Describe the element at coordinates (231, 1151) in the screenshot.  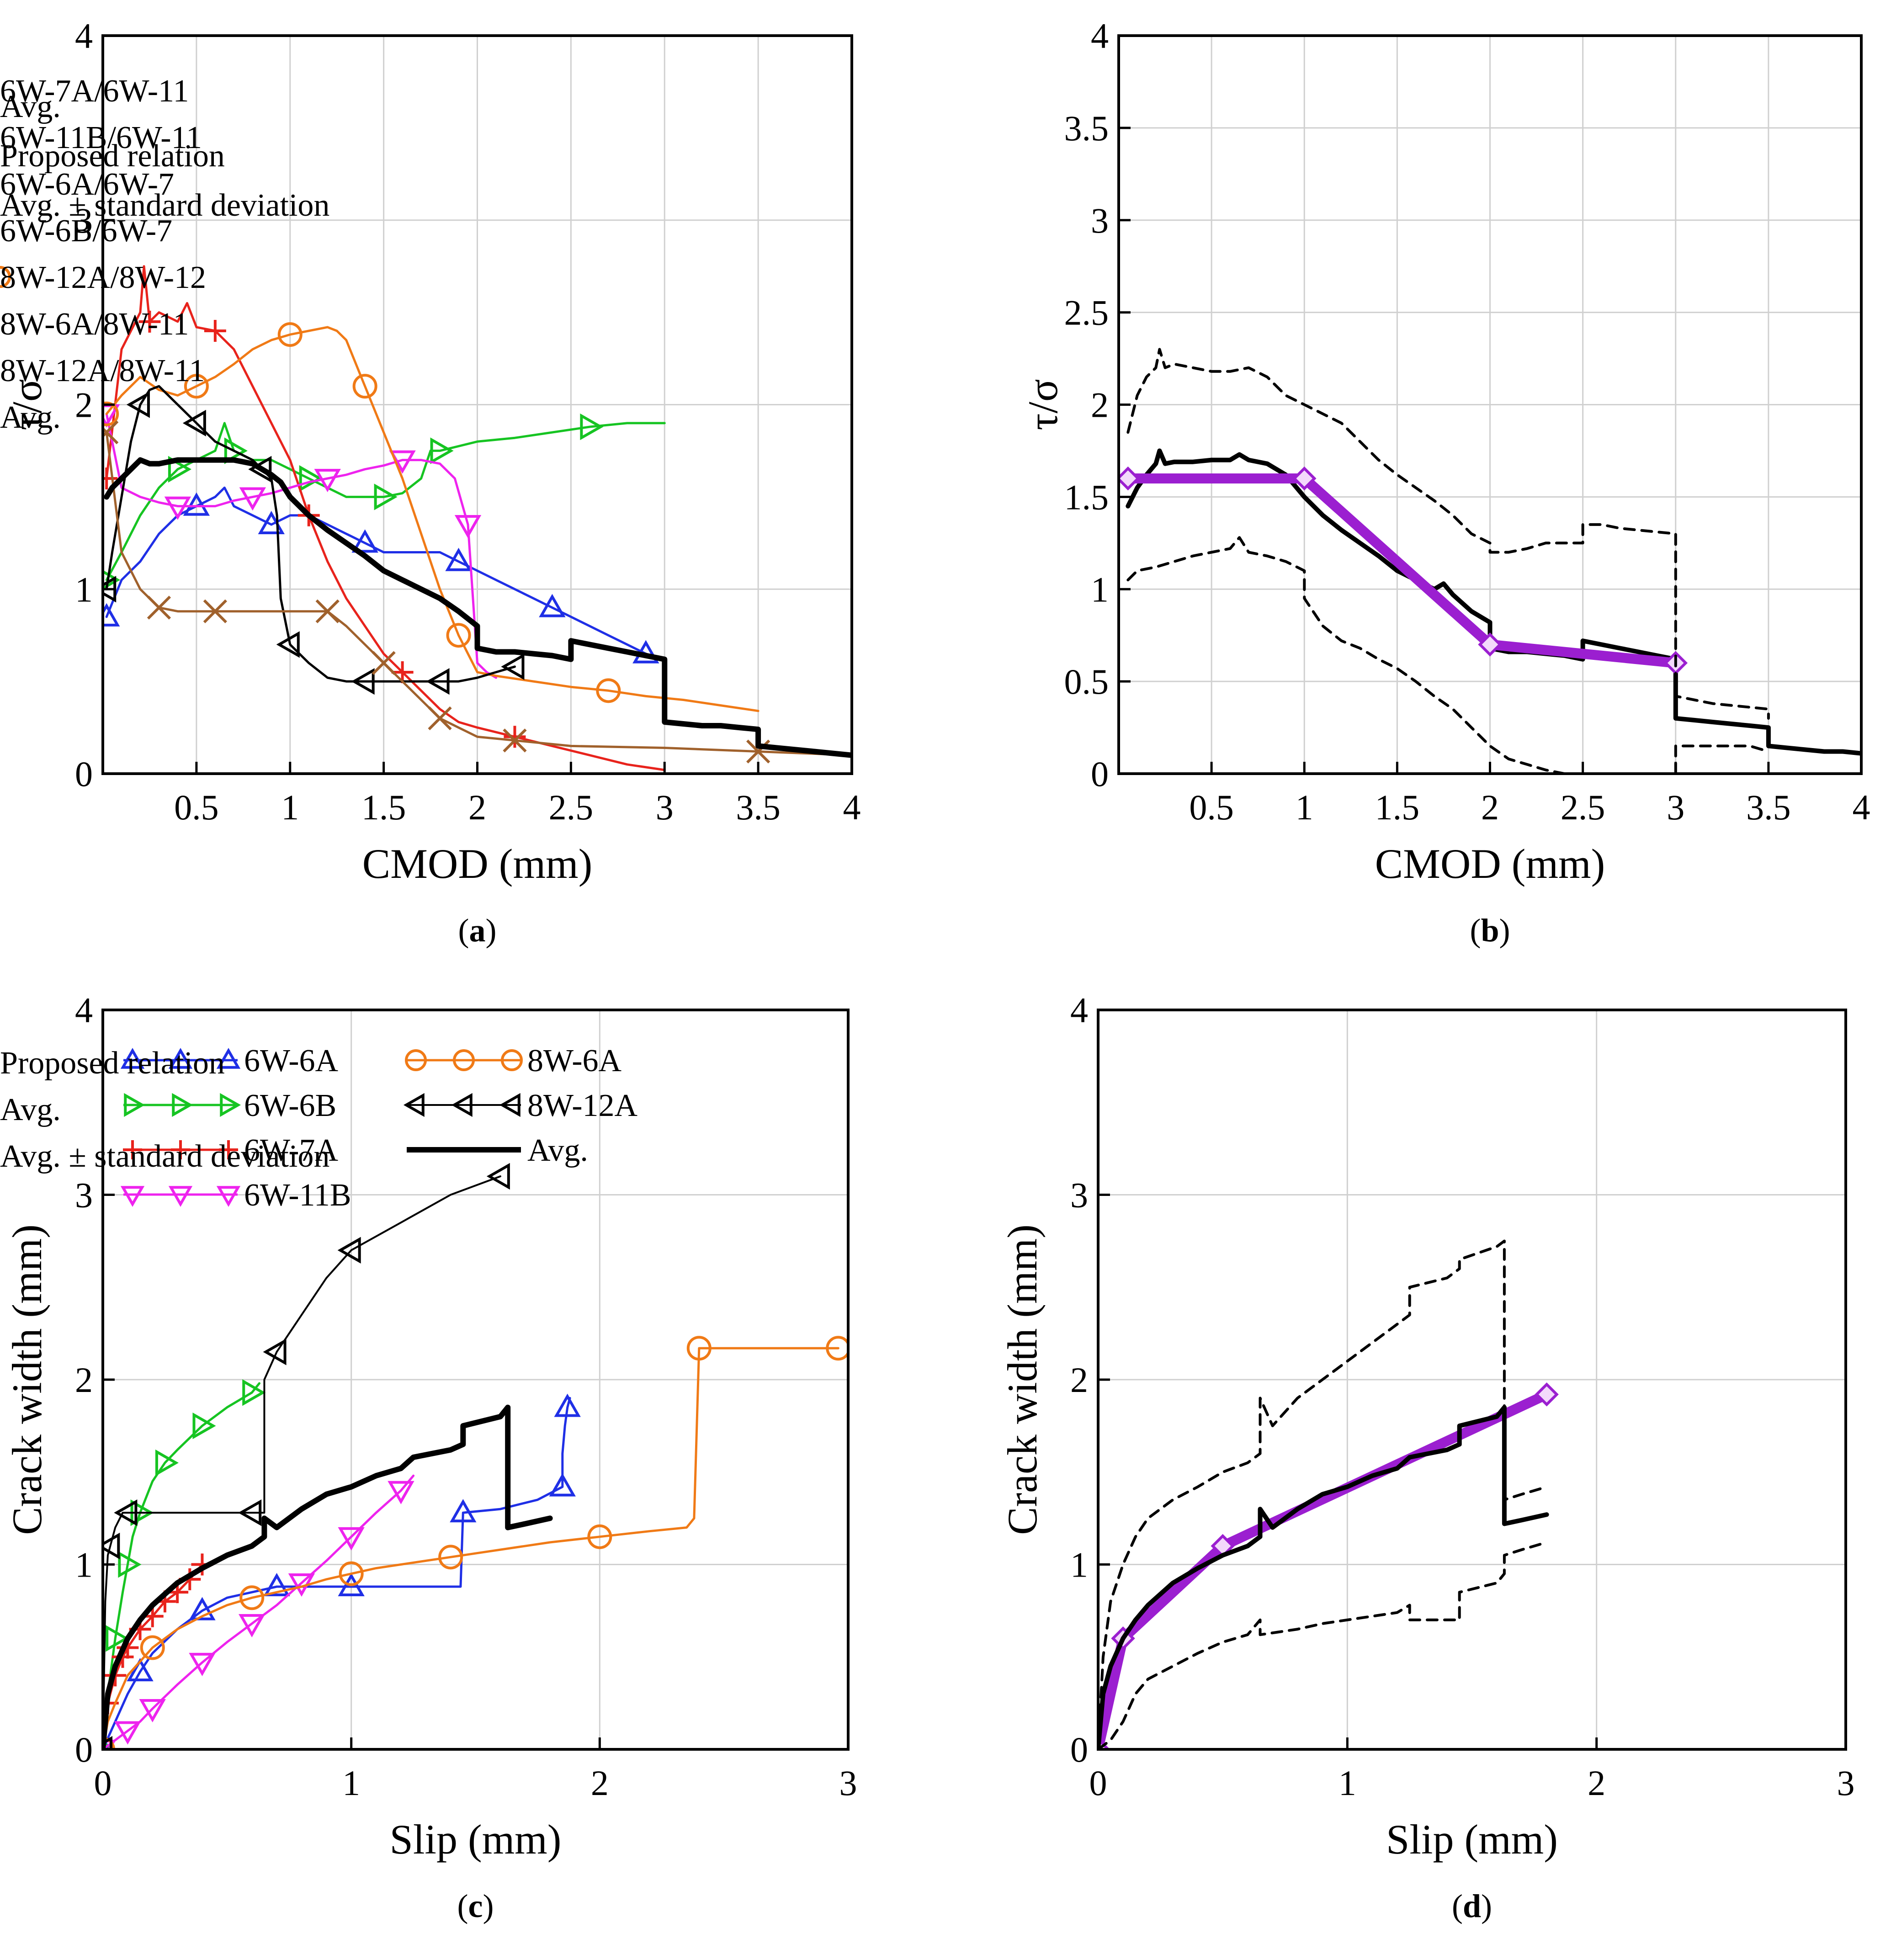
I see `legend-item: 6W-7A` at that location.